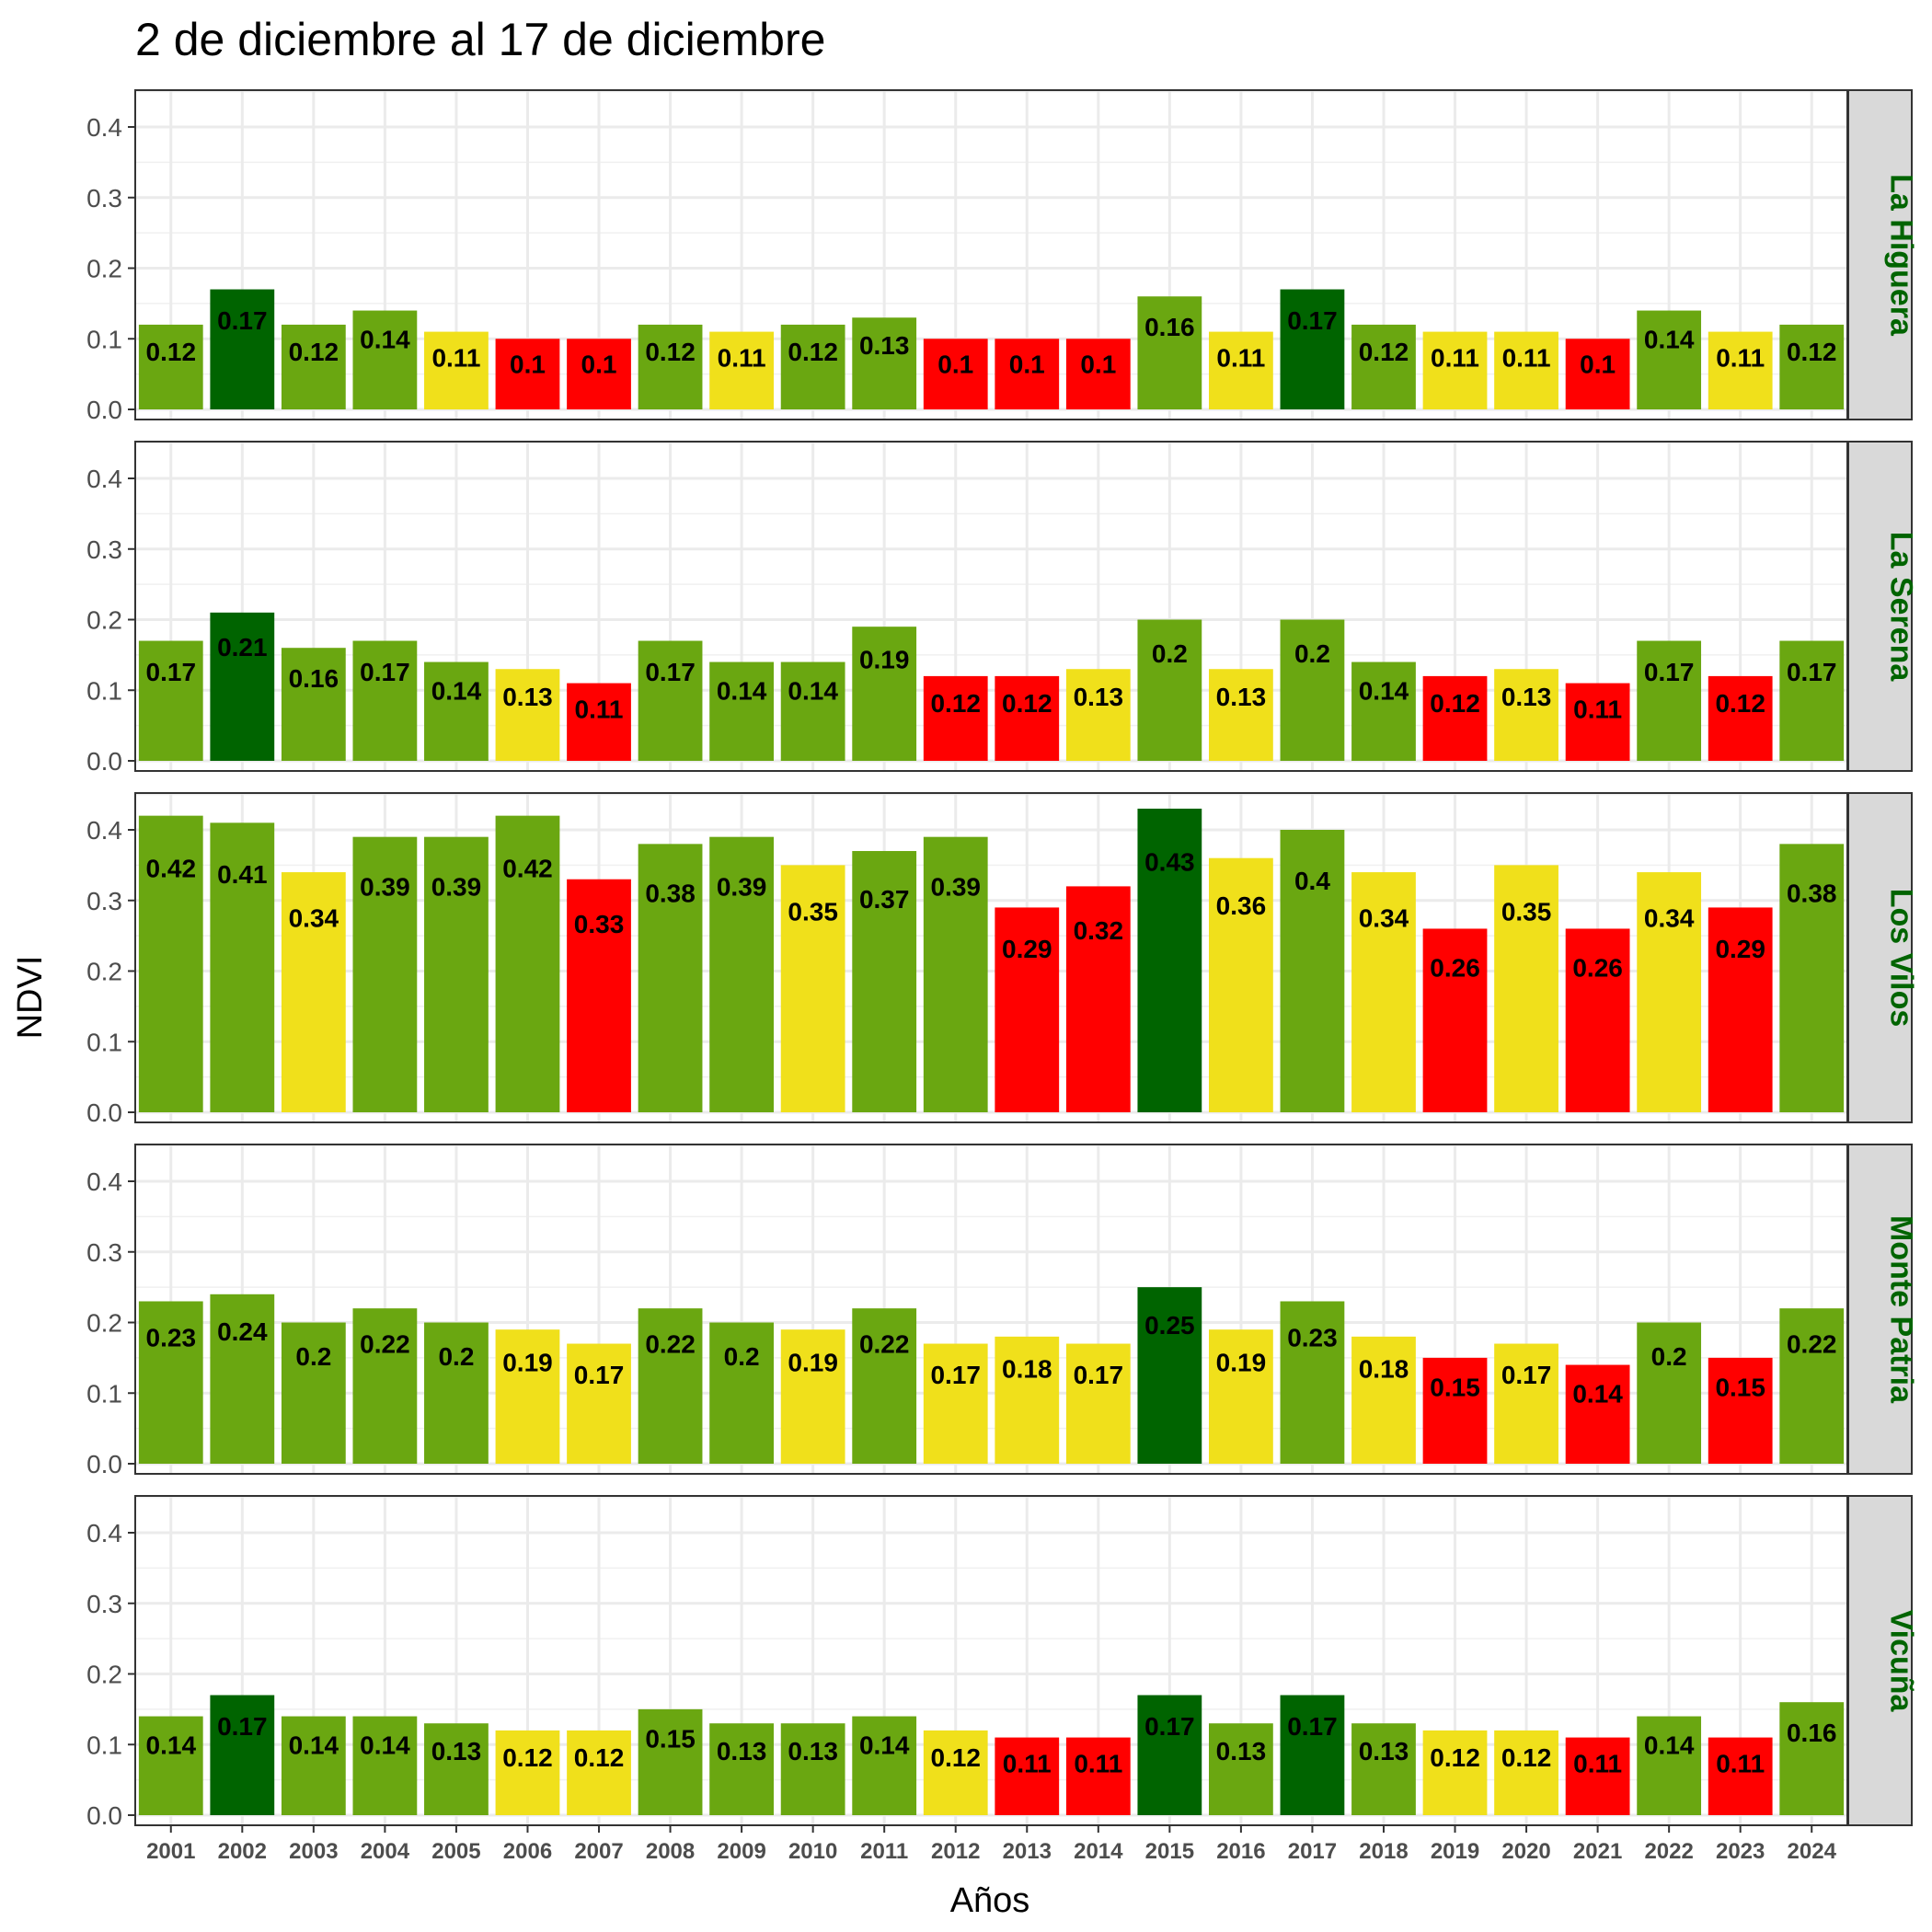 The height and width of the screenshot is (1932, 1932). I want to click on data-label: 0.32, so click(1099, 930).